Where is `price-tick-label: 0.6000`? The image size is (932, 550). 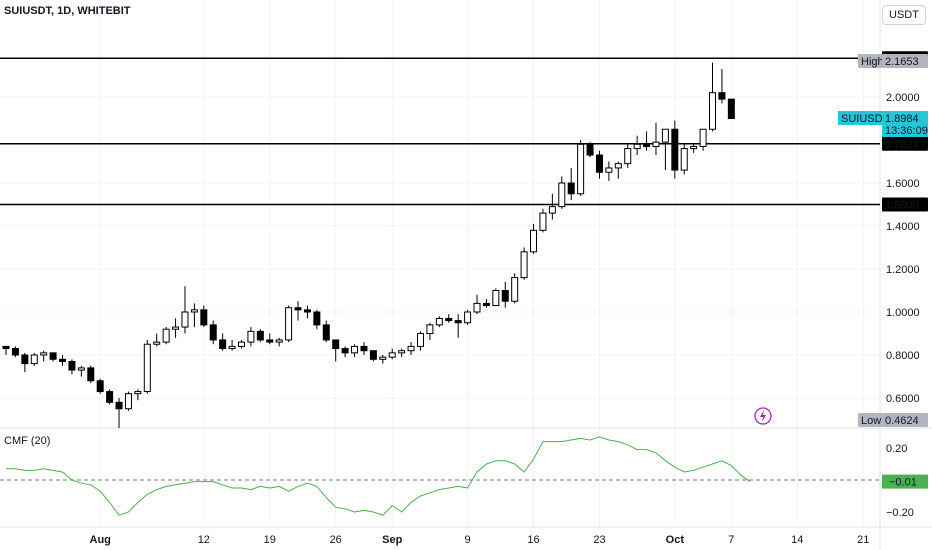 price-tick-label: 0.6000 is located at coordinates (903, 399).